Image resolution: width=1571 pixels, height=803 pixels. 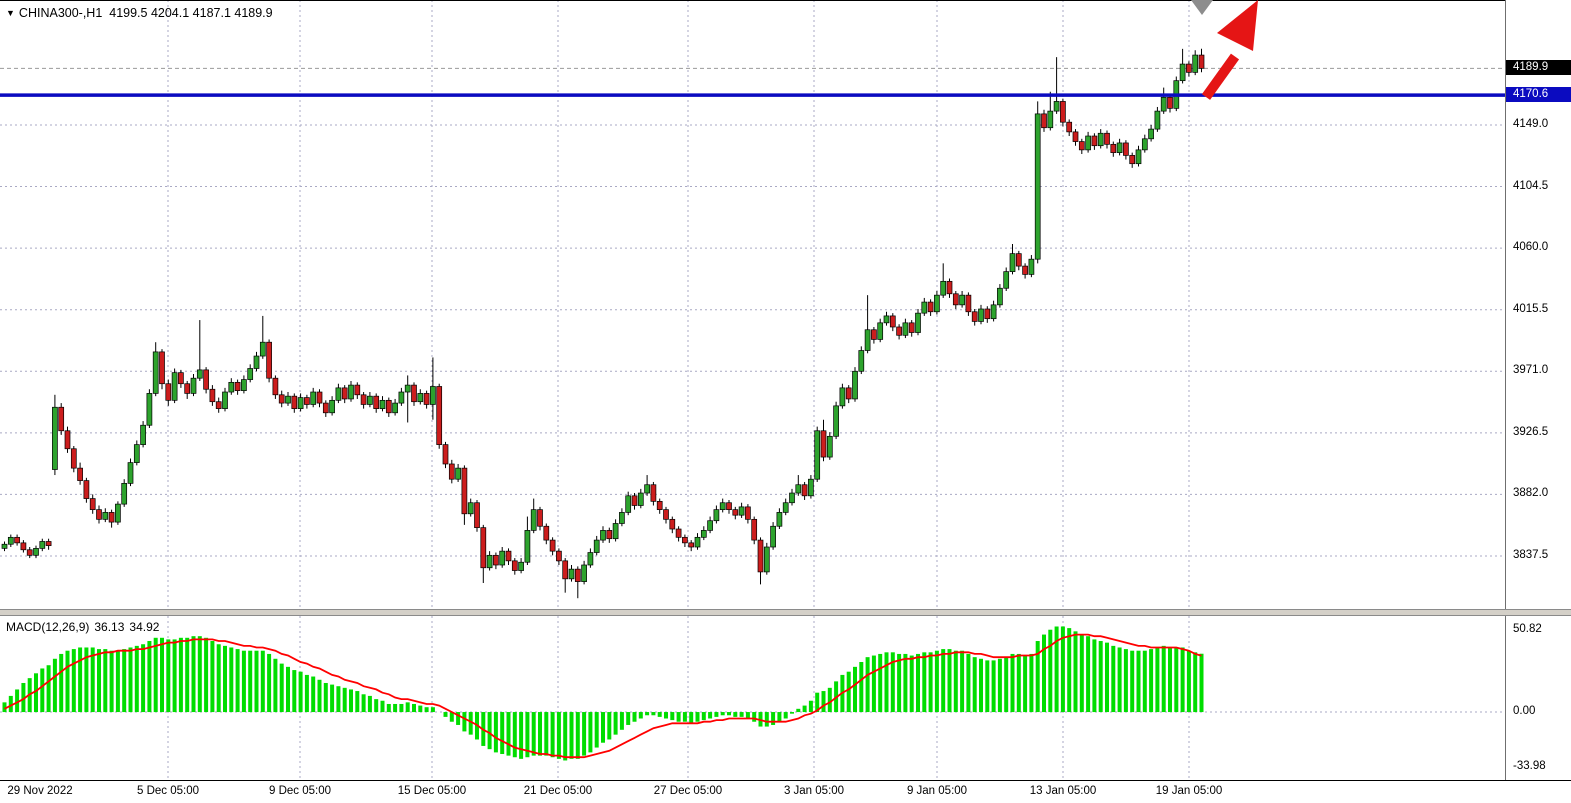 I want to click on macd-histogram-group, so click(x=603, y=693).